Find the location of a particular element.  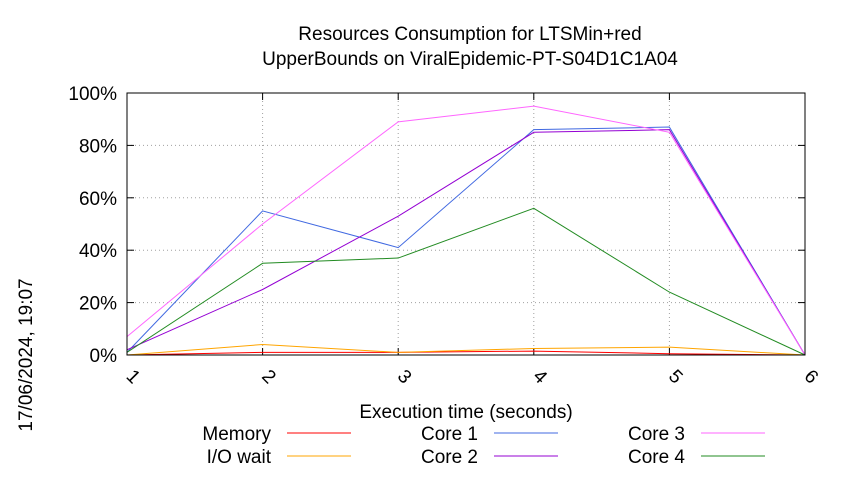

x-tick-label: 2 is located at coordinates (268, 377).